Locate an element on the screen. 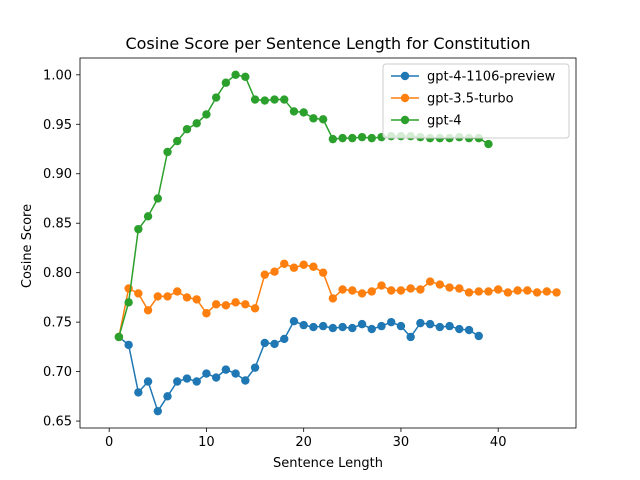  y-tick-label: 0.80 is located at coordinates (57, 273).